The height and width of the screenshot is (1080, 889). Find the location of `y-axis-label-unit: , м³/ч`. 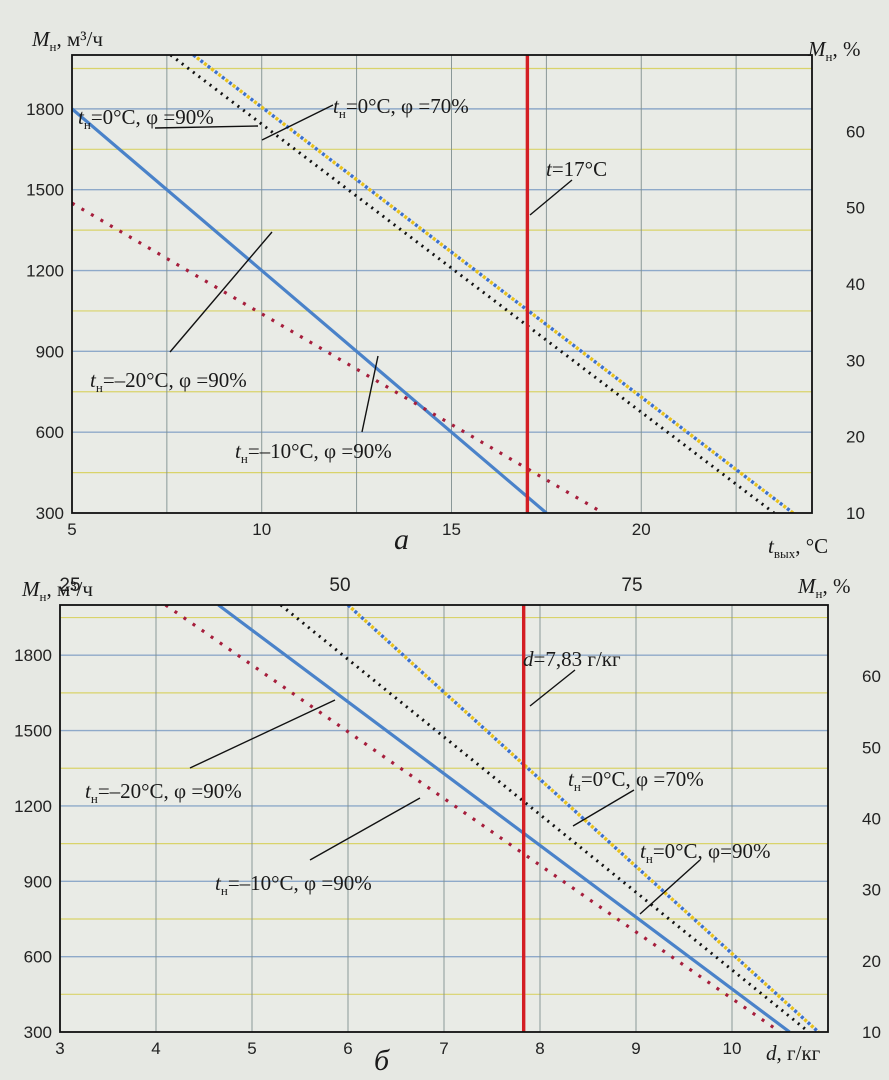

y-axis-label-unit: , м³/ч is located at coordinates (79, 39).